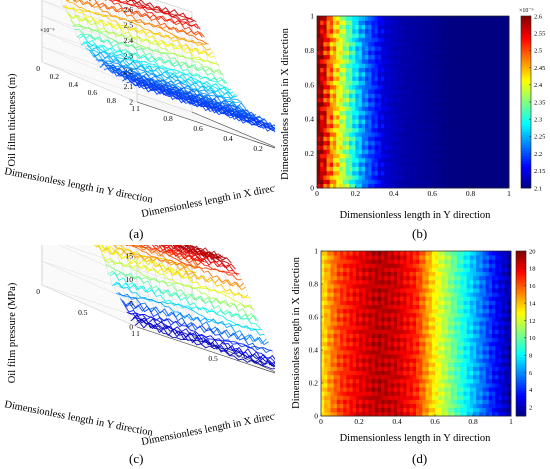 The image size is (550, 469). Describe the element at coordinates (117, 286) in the screenshot. I see `z-gridline` at that location.